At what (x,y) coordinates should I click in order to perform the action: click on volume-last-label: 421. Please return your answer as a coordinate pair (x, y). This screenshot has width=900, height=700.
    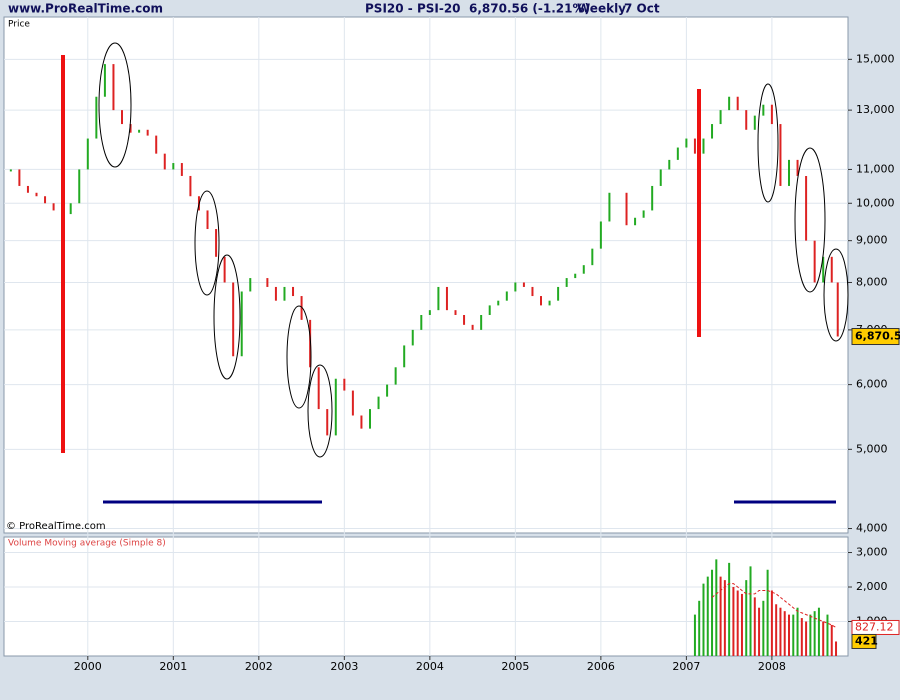
    Looking at the image, I should click on (866, 640).